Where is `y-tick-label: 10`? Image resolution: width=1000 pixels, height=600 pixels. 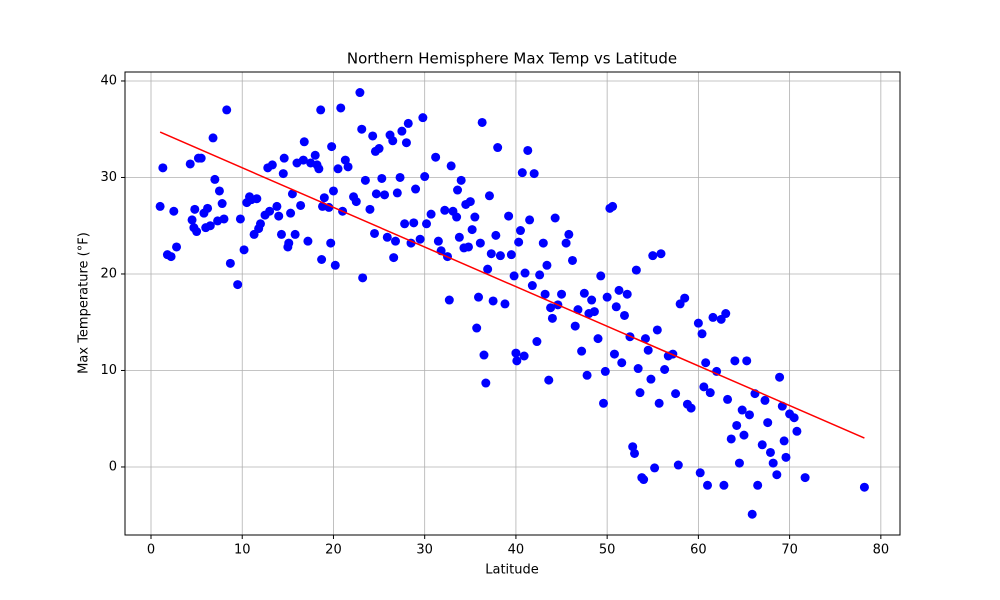 y-tick-label: 10 is located at coordinates (108, 370).